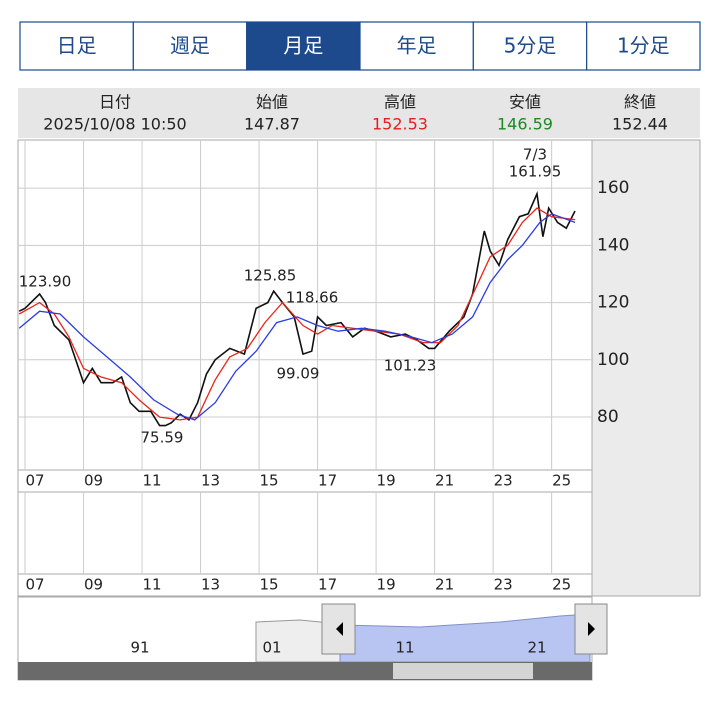 The width and height of the screenshot is (705, 712). What do you see at coordinates (463, 671) in the screenshot?
I see `scrollbar-thumb` at bounding box center [463, 671].